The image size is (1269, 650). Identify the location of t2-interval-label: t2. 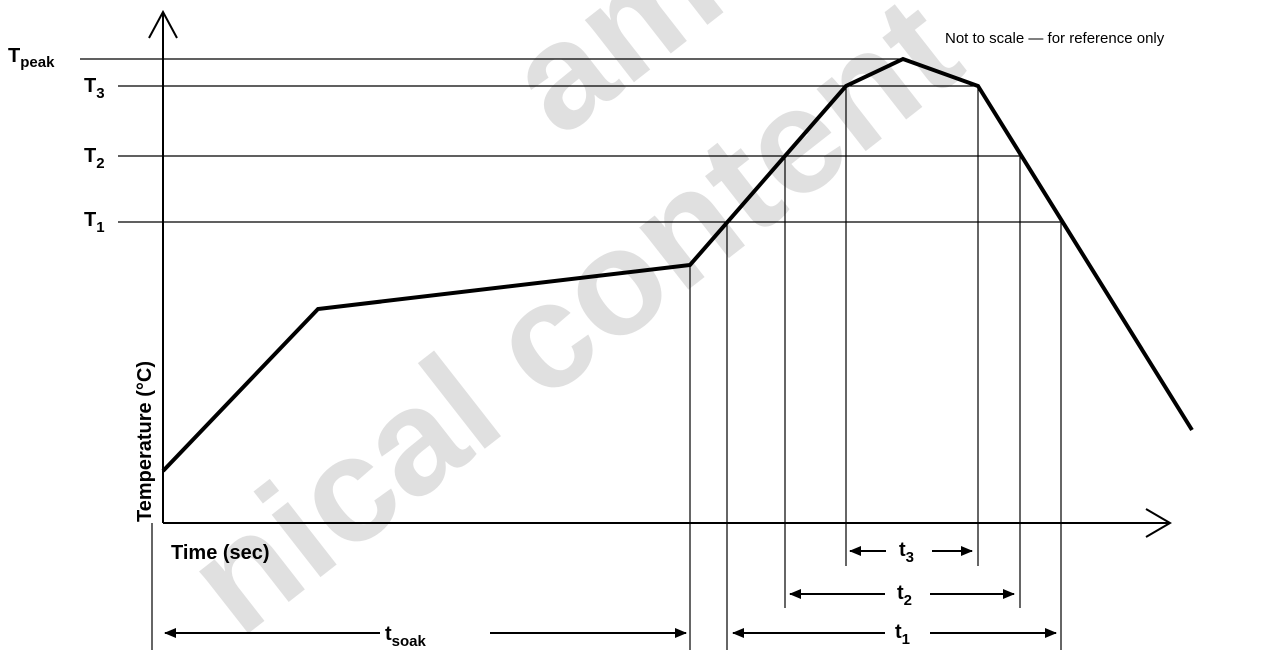
(904, 595).